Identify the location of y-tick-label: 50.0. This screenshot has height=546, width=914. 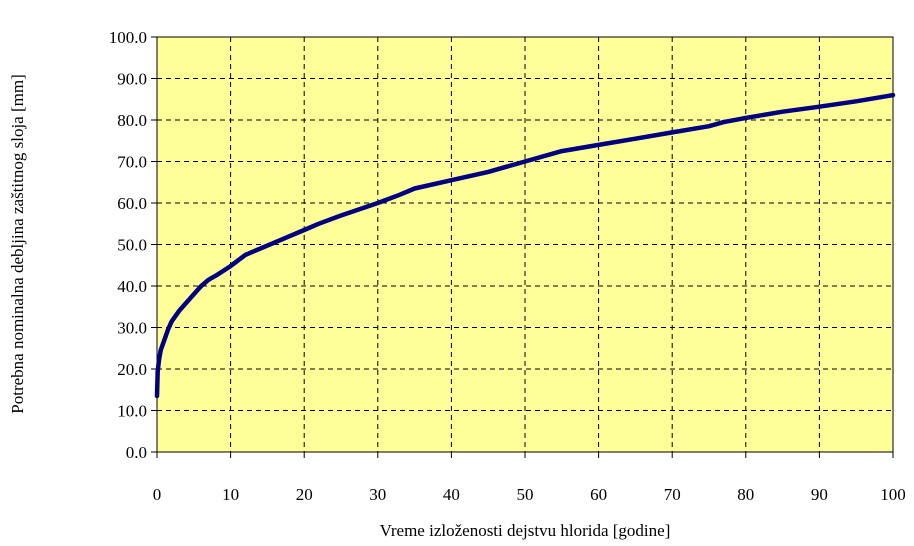
(132, 245).